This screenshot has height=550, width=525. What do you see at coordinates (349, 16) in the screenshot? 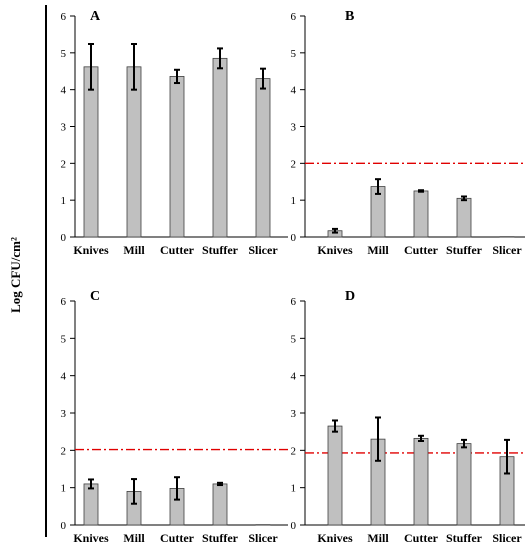
I see `panel-label: B` at bounding box center [349, 16].